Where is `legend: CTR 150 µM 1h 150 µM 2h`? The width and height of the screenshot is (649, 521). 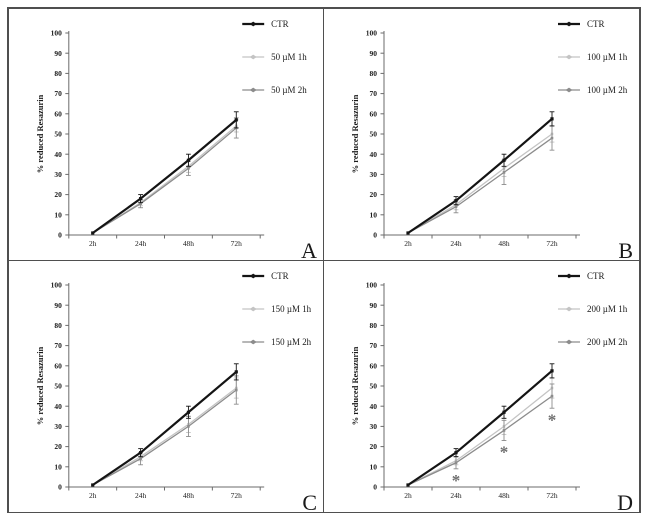
legend: CTR 150 µM 1h 150 µM 2h is located at coordinates (277, 309).